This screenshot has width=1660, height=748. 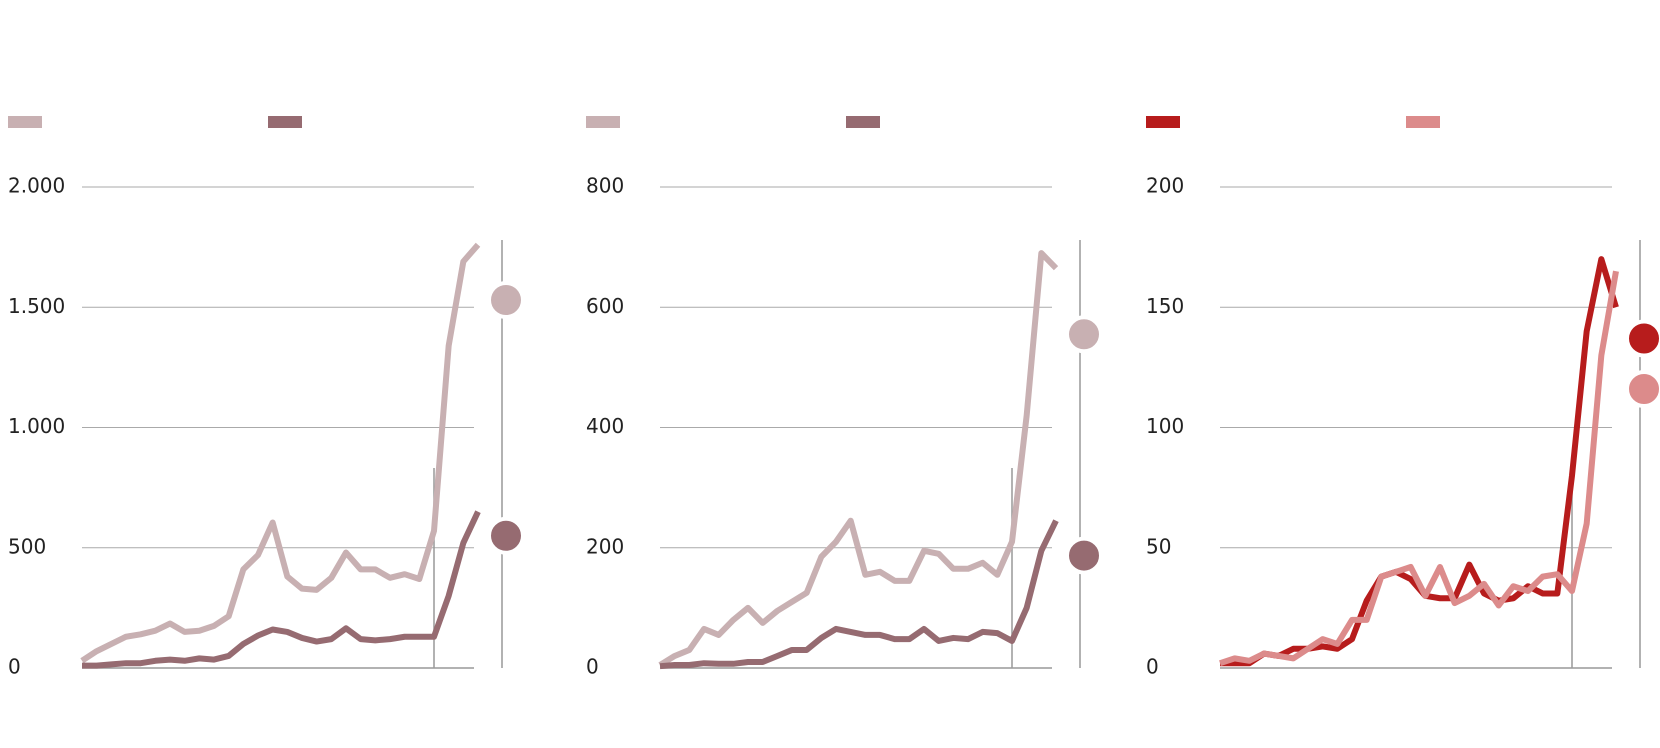 What do you see at coordinates (605, 426) in the screenshot?
I see `y-tick-label: 400` at bounding box center [605, 426].